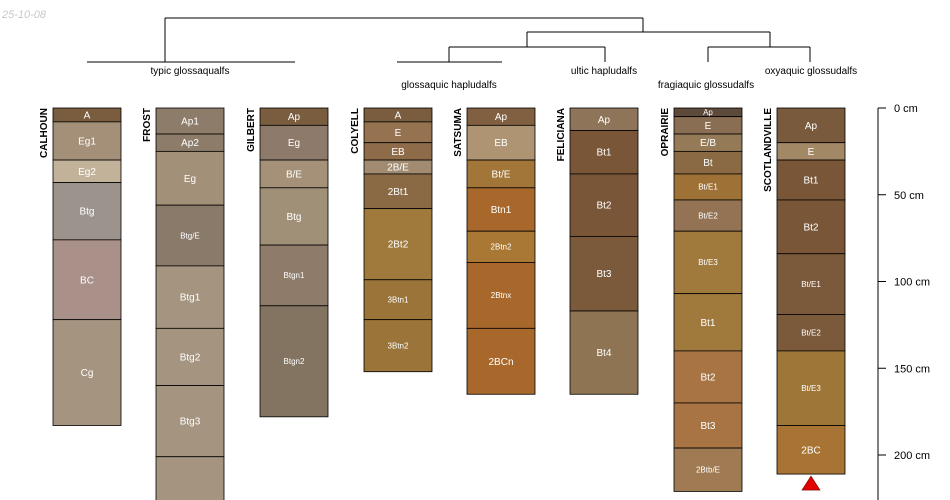  I want to click on profile-name-scotlandville: SCOTLANDVILLE, so click(768, 150).